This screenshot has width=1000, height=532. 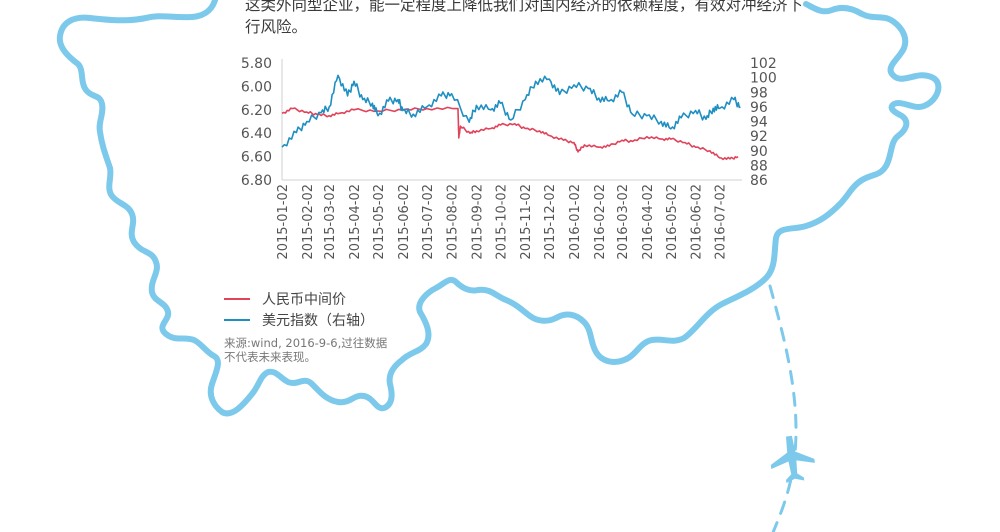 I want to click on legend-label-cny: 人民币中间价, so click(x=304, y=299).